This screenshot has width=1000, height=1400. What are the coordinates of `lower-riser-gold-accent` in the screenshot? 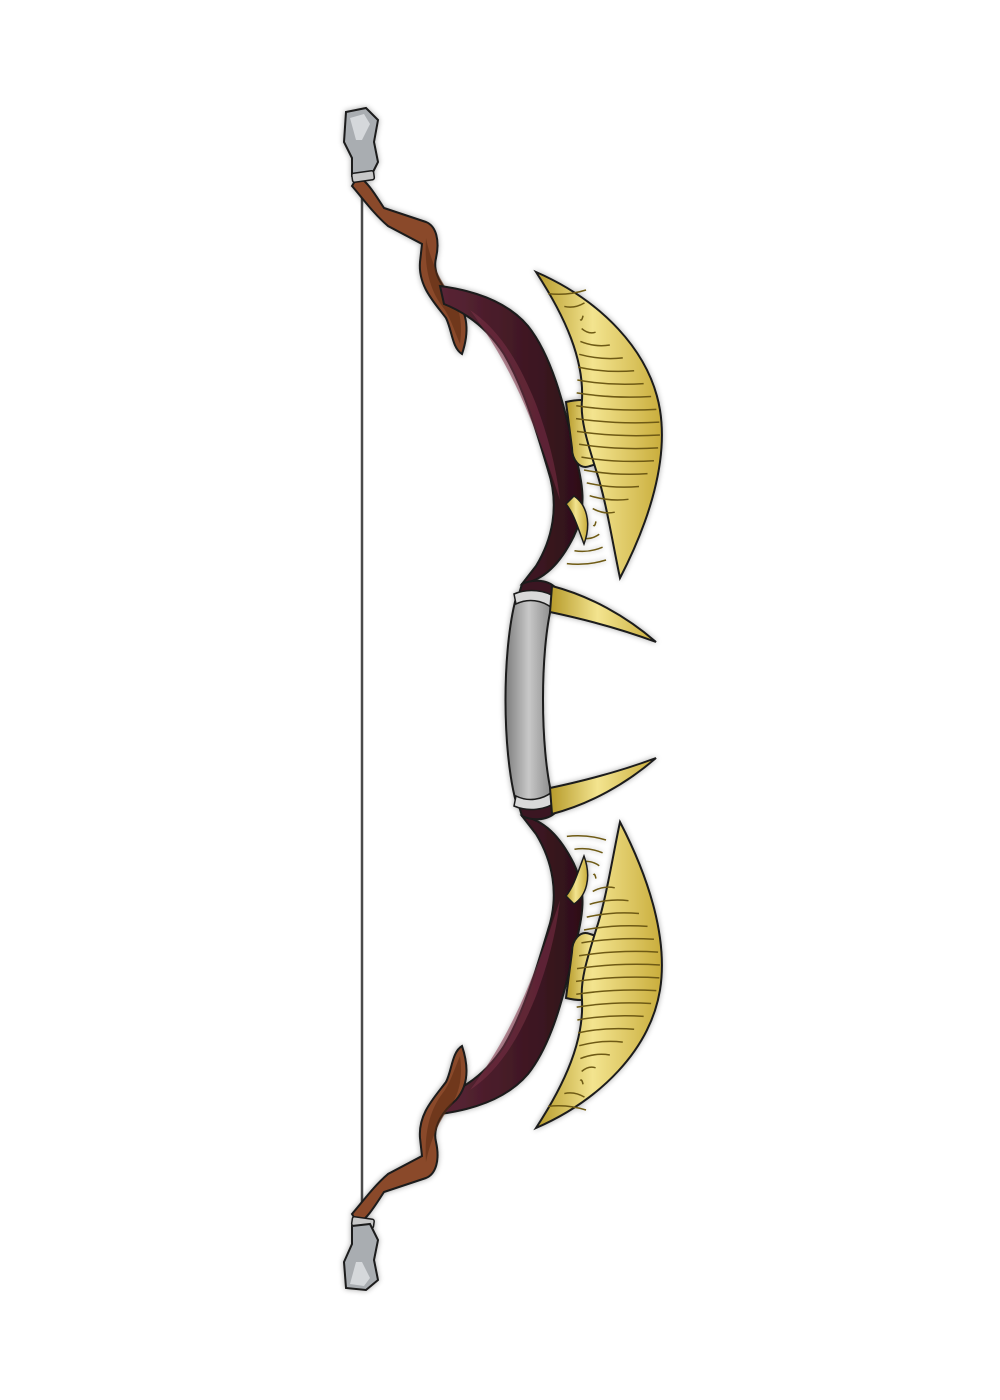 It's located at (576, 879).